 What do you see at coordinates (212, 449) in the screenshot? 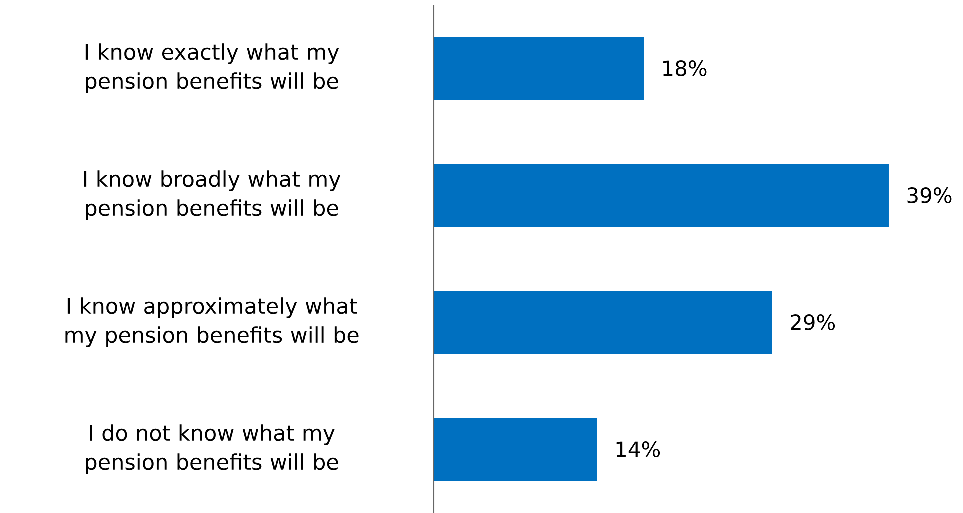
I see `y-tick-label: I do not know what my pension benefits will be` at bounding box center [212, 449].